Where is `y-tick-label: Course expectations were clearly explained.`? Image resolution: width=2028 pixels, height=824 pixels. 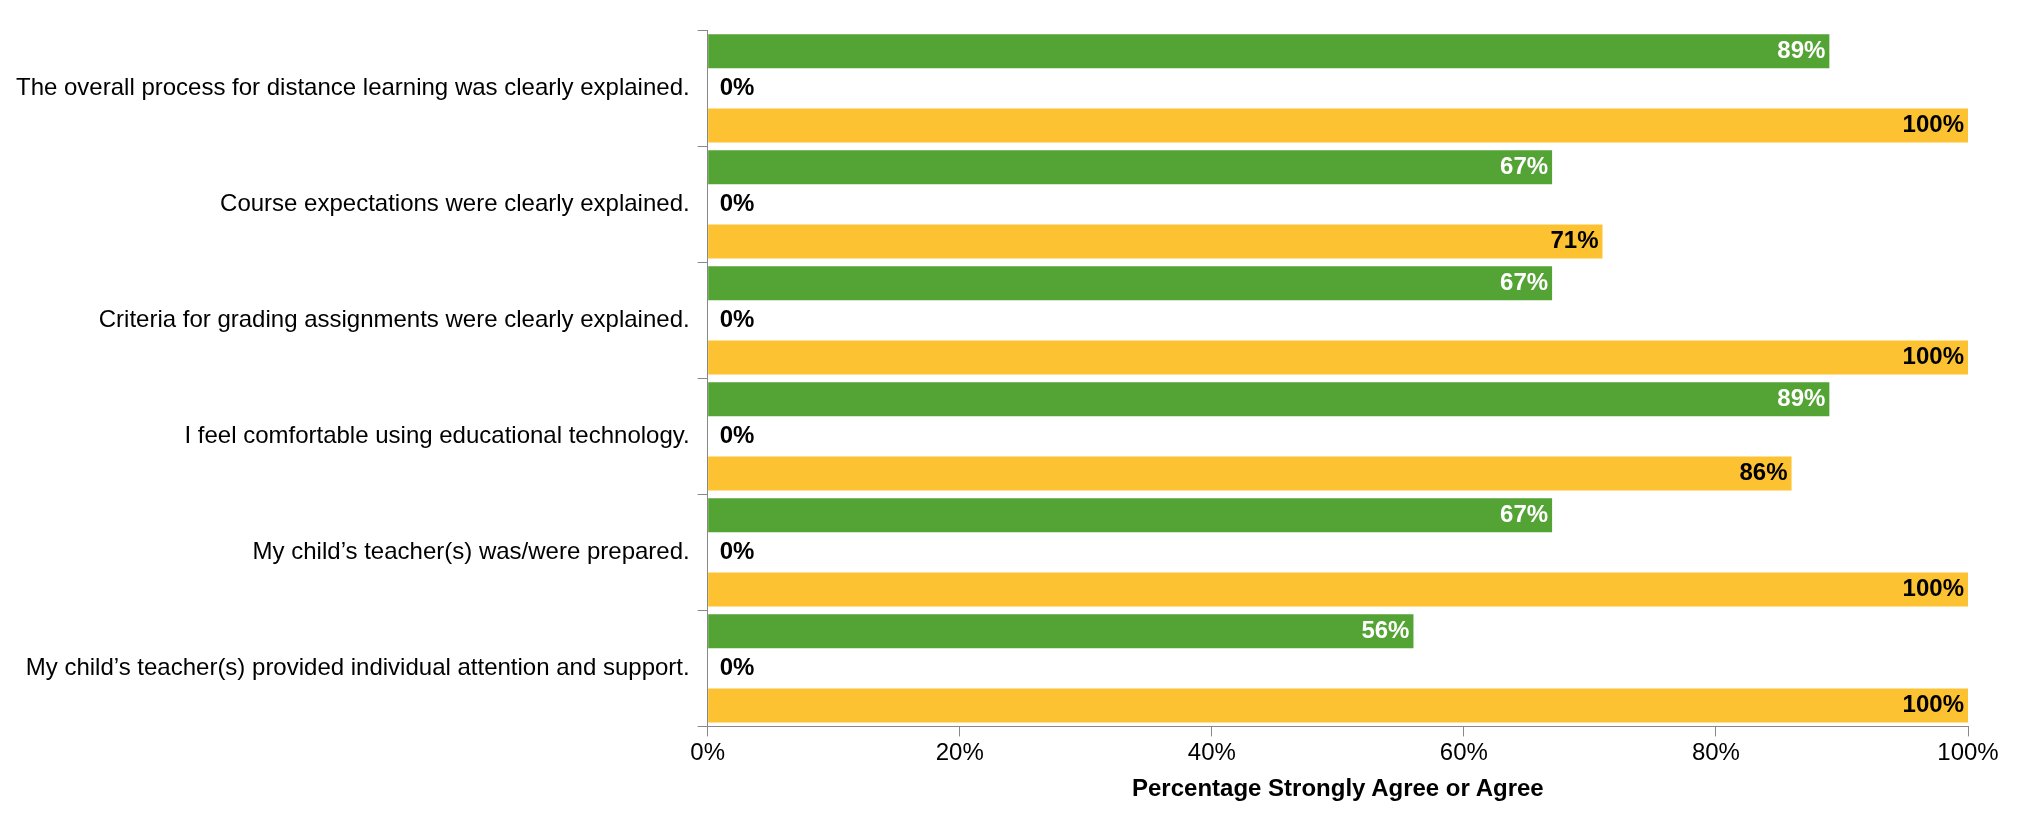 y-tick-label: Course expectations were clearly explained. is located at coordinates (455, 203).